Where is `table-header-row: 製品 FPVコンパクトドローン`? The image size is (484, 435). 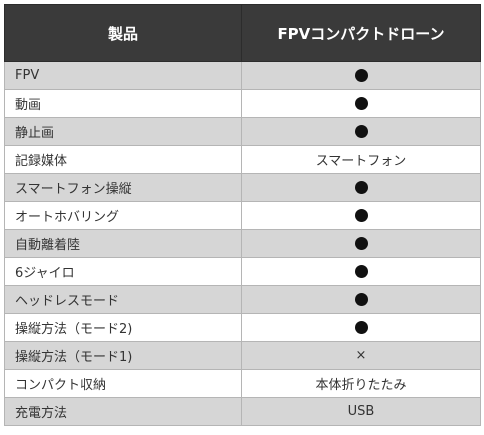
table-header-row: 製品 FPVコンパクトドローン is located at coordinates (242, 33).